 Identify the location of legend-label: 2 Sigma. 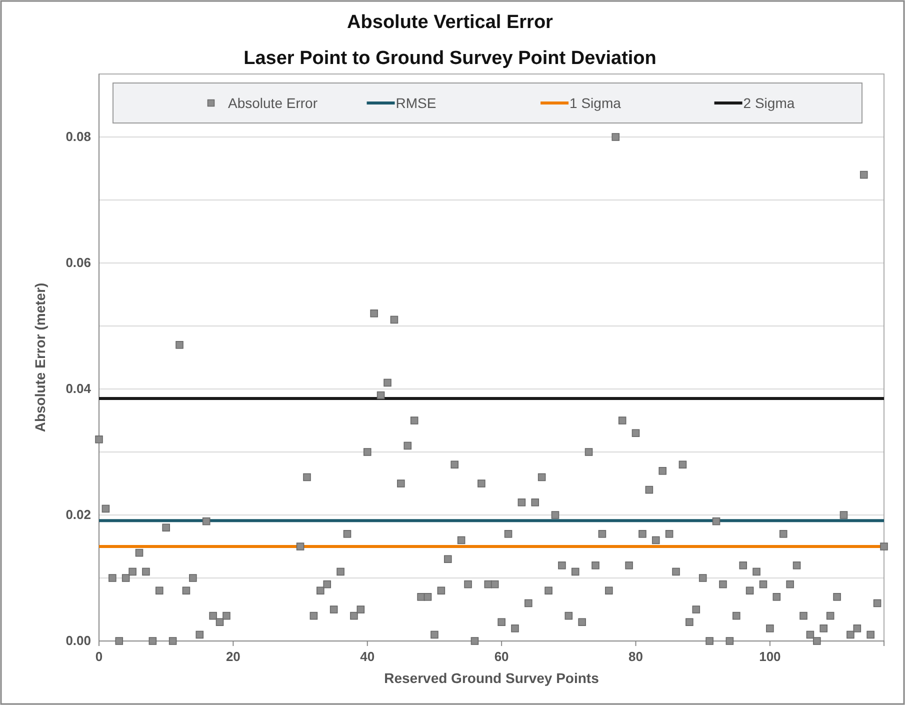
(769, 103).